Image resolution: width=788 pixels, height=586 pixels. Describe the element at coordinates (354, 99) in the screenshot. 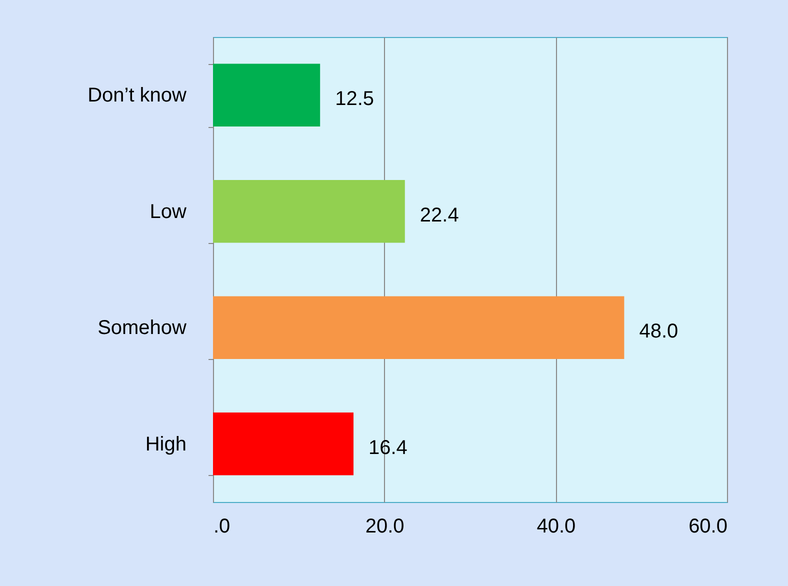

I see `data-label: 12.5` at that location.